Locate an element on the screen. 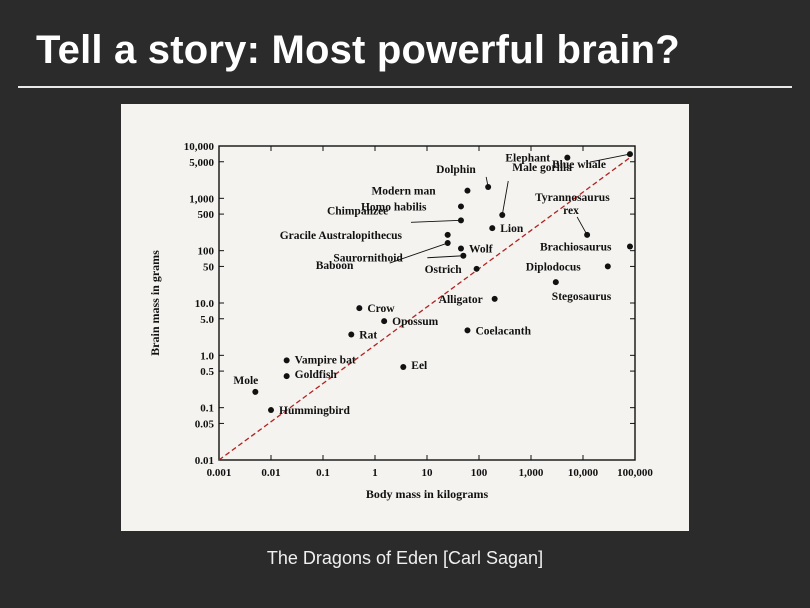 Image resolution: width=810 pixels, height=608 pixels. label-brachiosaurus: Brachiosaurus is located at coordinates (576, 248).